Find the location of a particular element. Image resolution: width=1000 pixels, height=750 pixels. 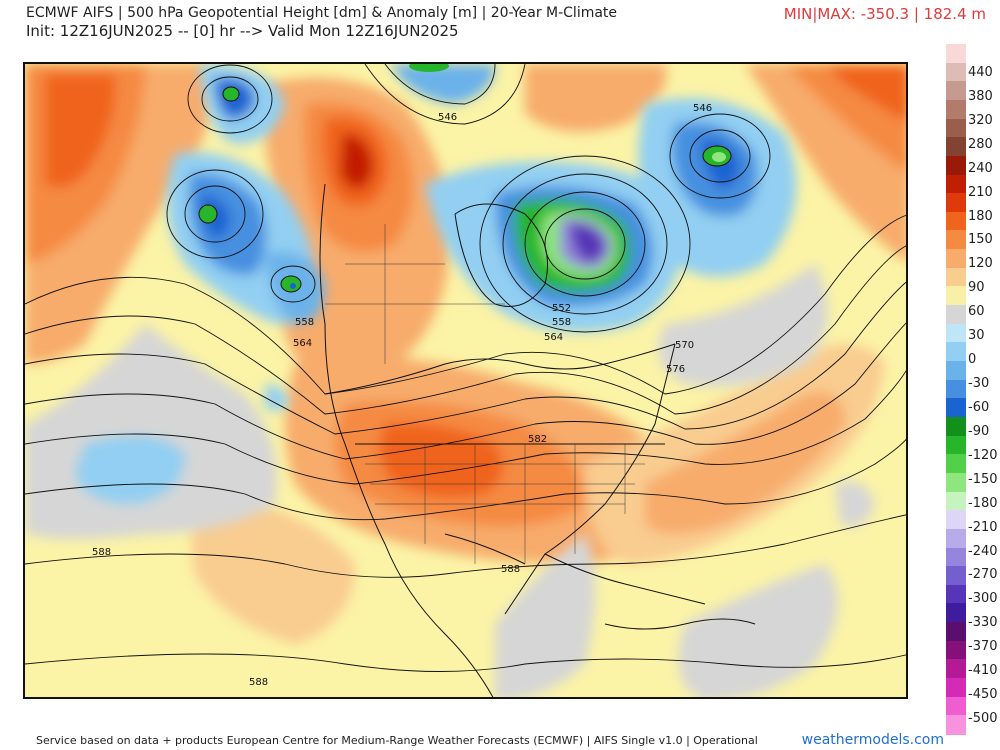

colorbar-tick-label: 150 is located at coordinates (980, 240).